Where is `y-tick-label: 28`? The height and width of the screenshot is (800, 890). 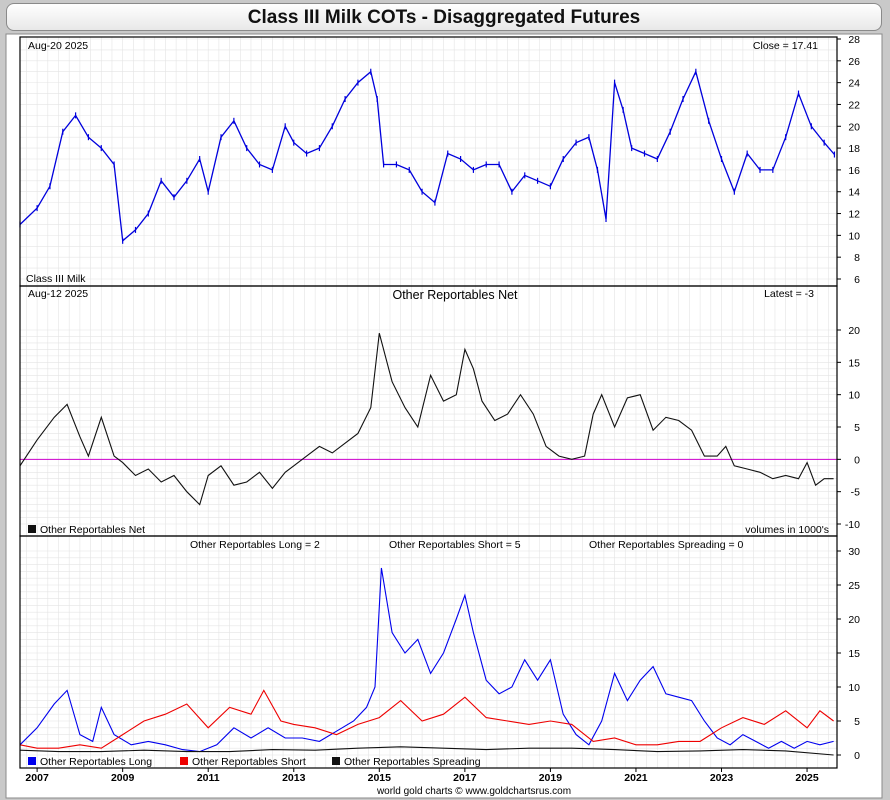
y-tick-label: 28 is located at coordinates (854, 40).